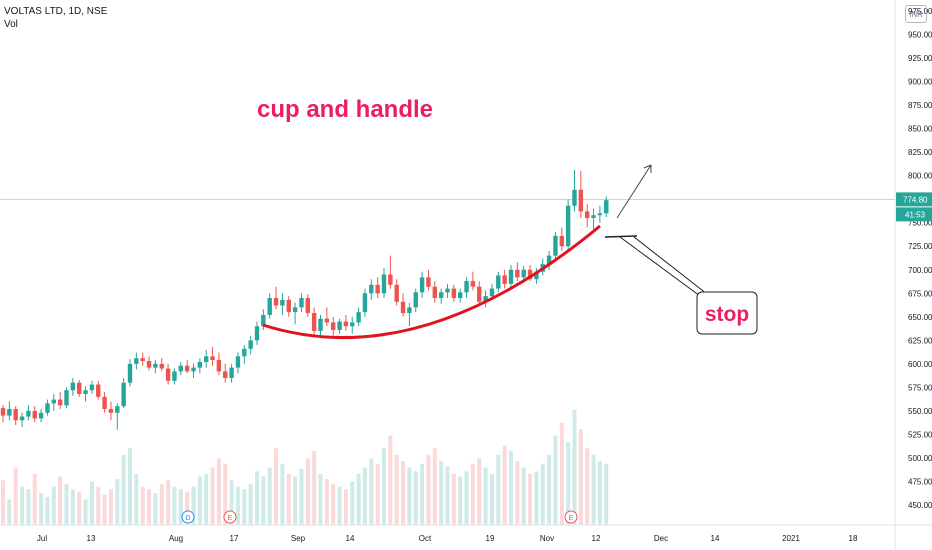  Describe the element at coordinates (915, 214) in the screenshot. I see `countdown-text: 41:53` at that location.